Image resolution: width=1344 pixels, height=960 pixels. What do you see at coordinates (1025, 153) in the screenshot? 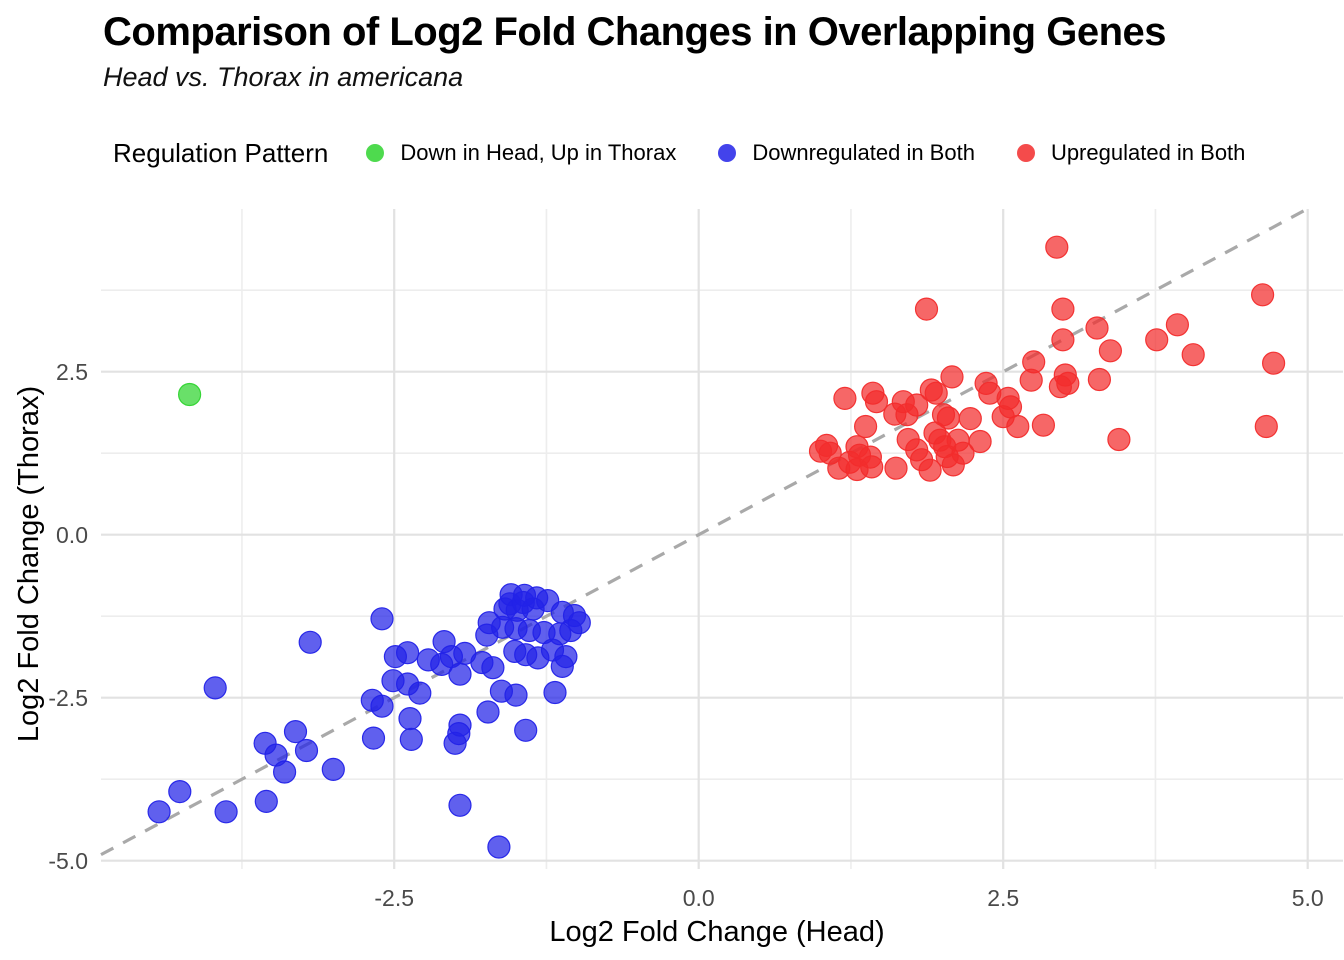
I see `red-dot-icon` at bounding box center [1025, 153].